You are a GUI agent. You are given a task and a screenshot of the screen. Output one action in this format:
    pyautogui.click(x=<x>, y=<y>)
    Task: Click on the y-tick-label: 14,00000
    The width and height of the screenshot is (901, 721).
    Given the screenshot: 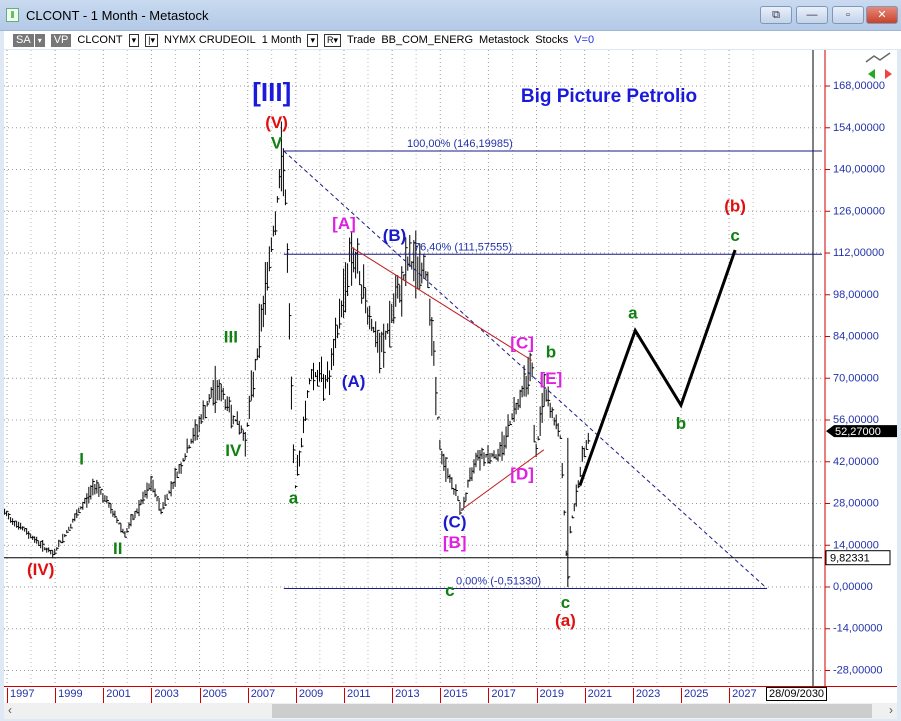 What is the action you would take?
    pyautogui.click(x=856, y=545)
    